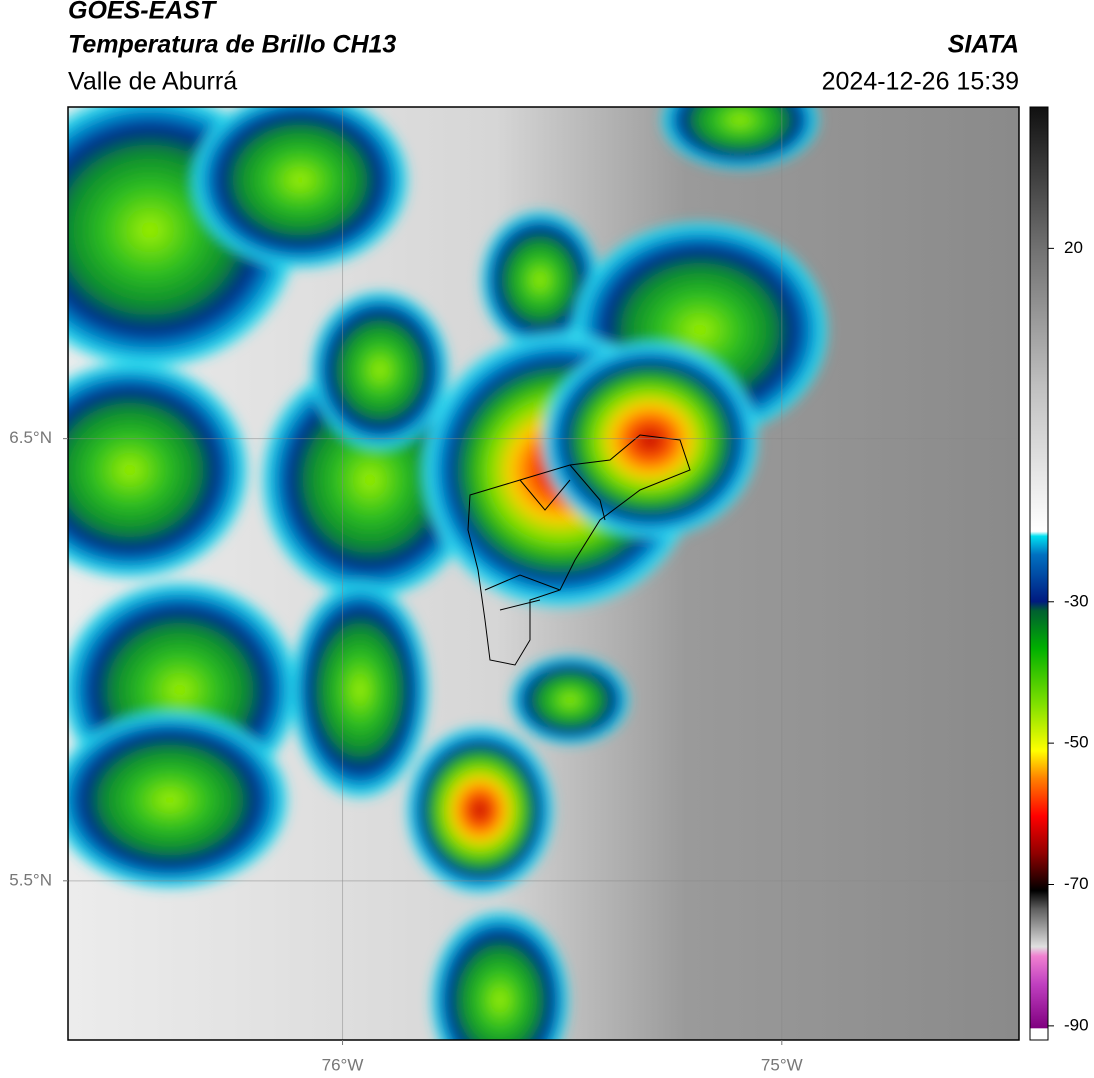  Describe the element at coordinates (1039, 573) in the screenshot. I see `colorbar` at that location.